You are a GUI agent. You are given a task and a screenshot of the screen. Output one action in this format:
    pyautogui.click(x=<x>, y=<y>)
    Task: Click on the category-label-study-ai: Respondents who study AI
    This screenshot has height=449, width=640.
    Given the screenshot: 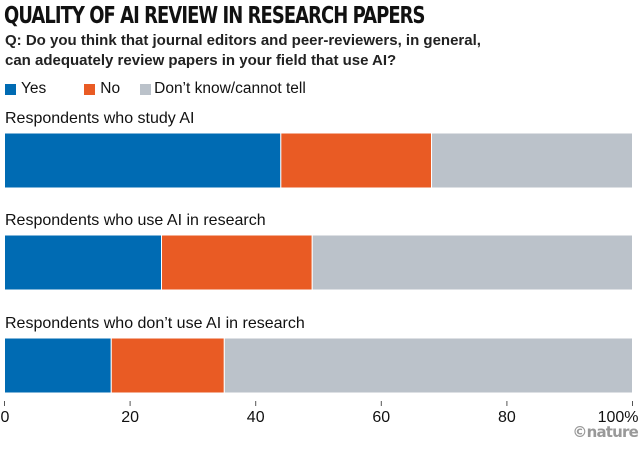 What is the action you would take?
    pyautogui.click(x=100, y=118)
    